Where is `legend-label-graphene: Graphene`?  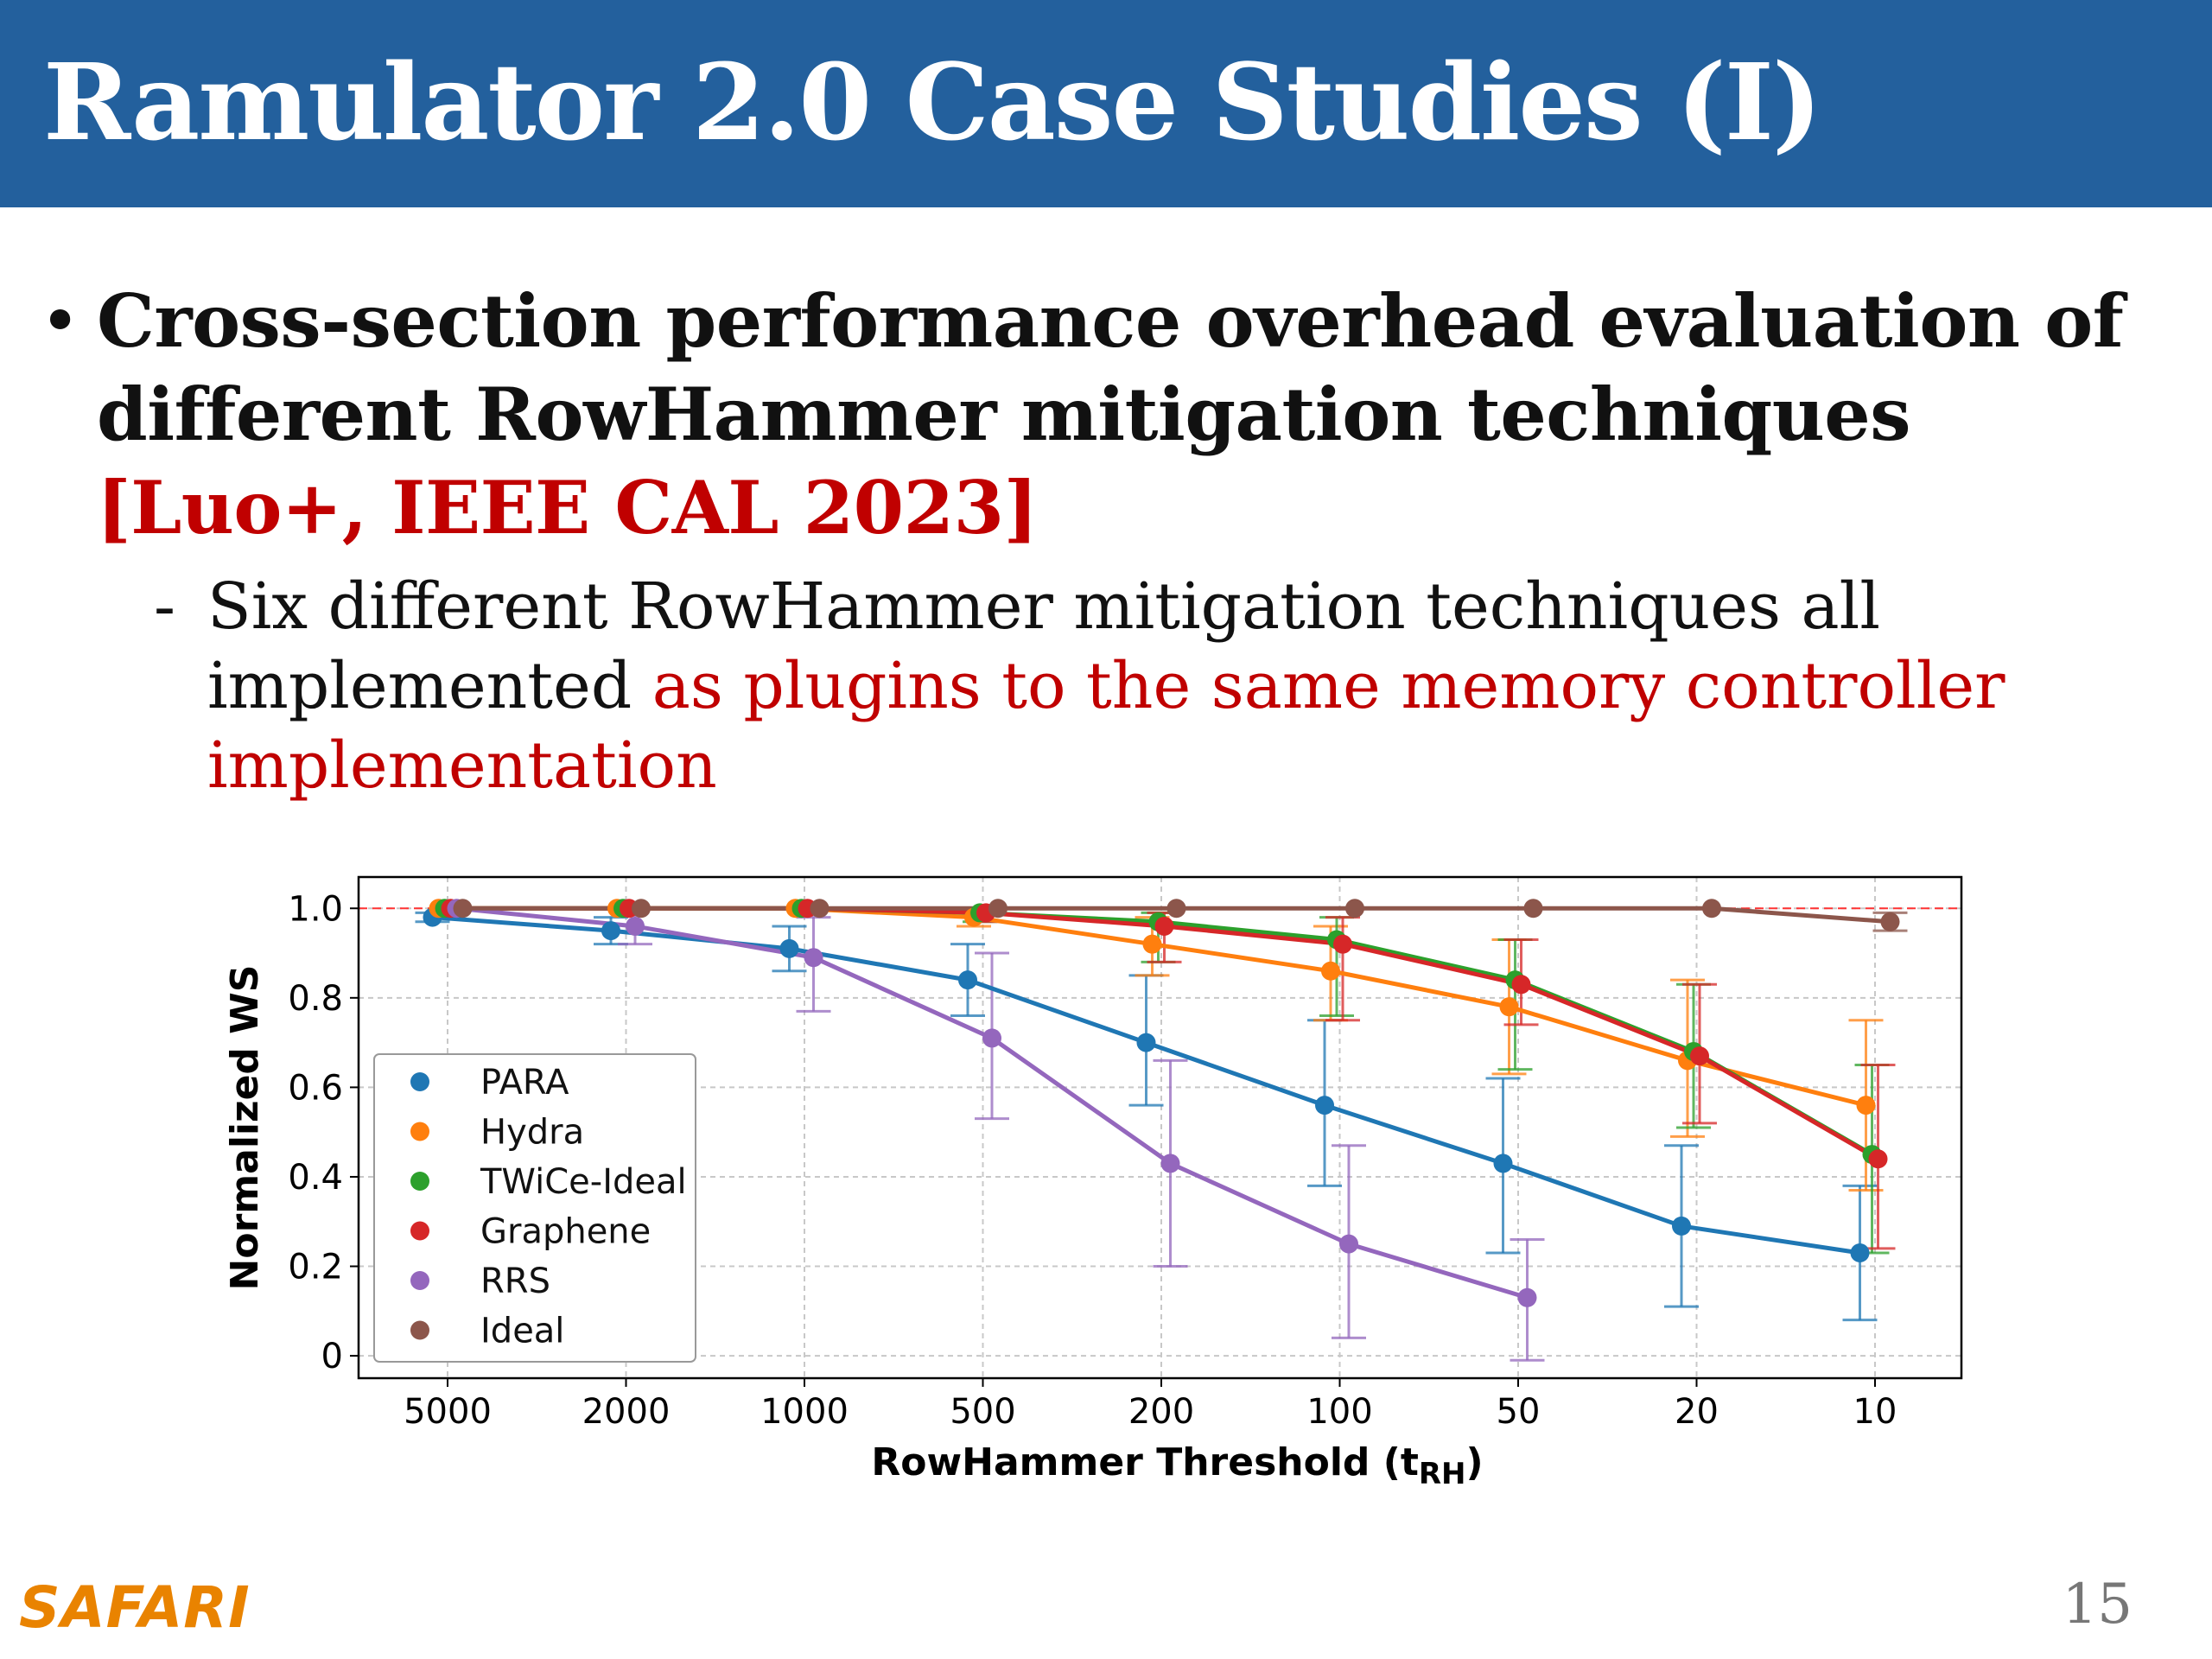 legend-label-graphene: Graphene is located at coordinates (565, 1232).